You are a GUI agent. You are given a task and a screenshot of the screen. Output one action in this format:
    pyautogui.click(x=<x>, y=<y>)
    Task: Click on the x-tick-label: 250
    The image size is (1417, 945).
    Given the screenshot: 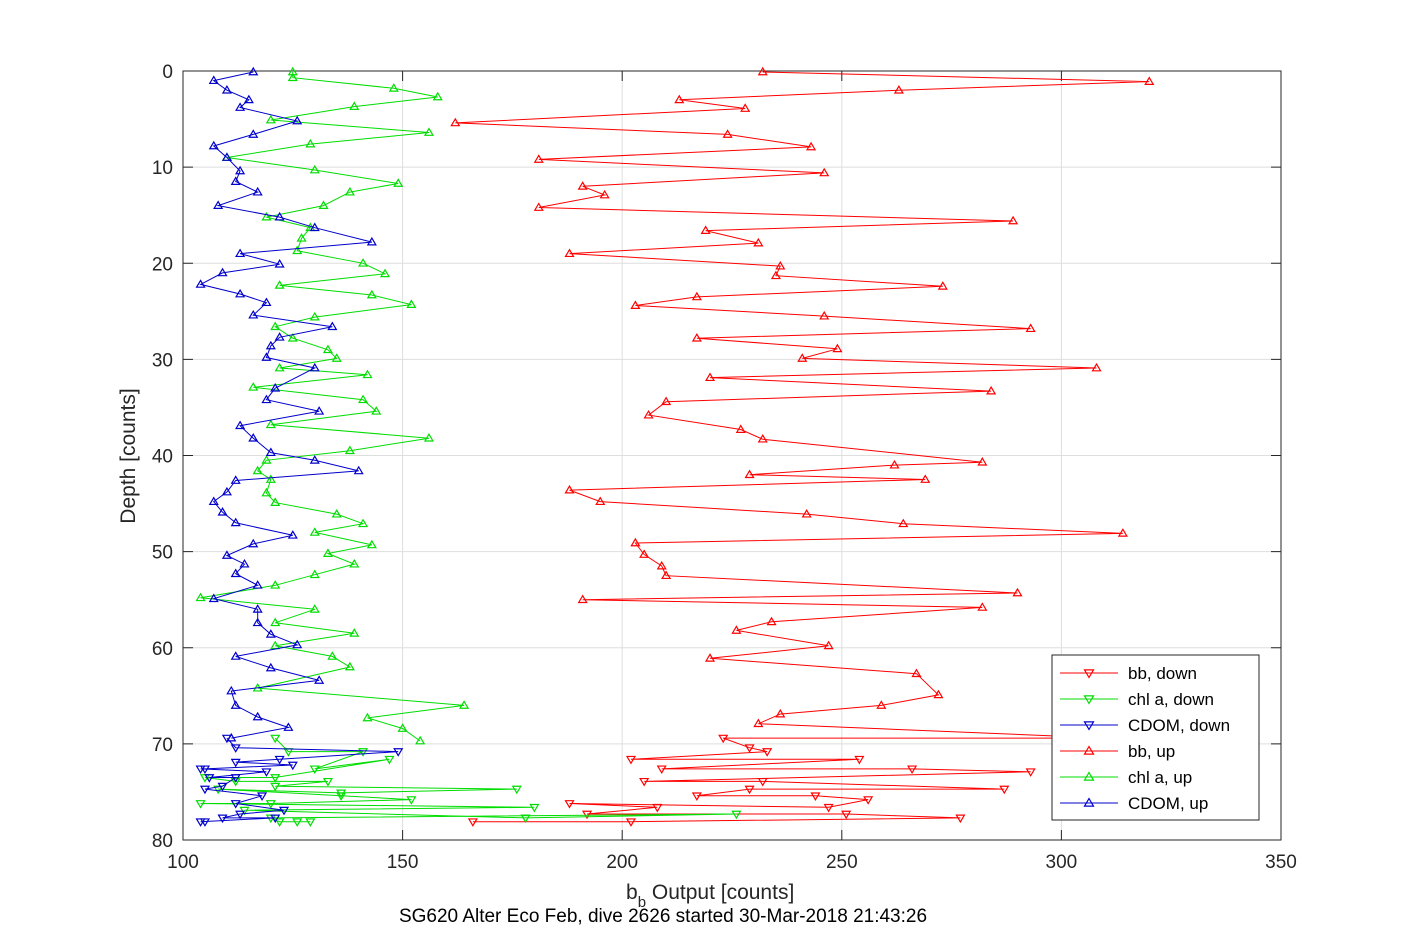 What is the action you would take?
    pyautogui.click(x=842, y=862)
    